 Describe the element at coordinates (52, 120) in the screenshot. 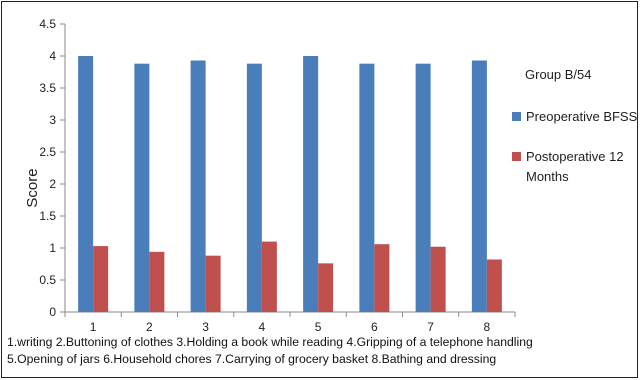

I see `y-tick-label: 3` at that location.